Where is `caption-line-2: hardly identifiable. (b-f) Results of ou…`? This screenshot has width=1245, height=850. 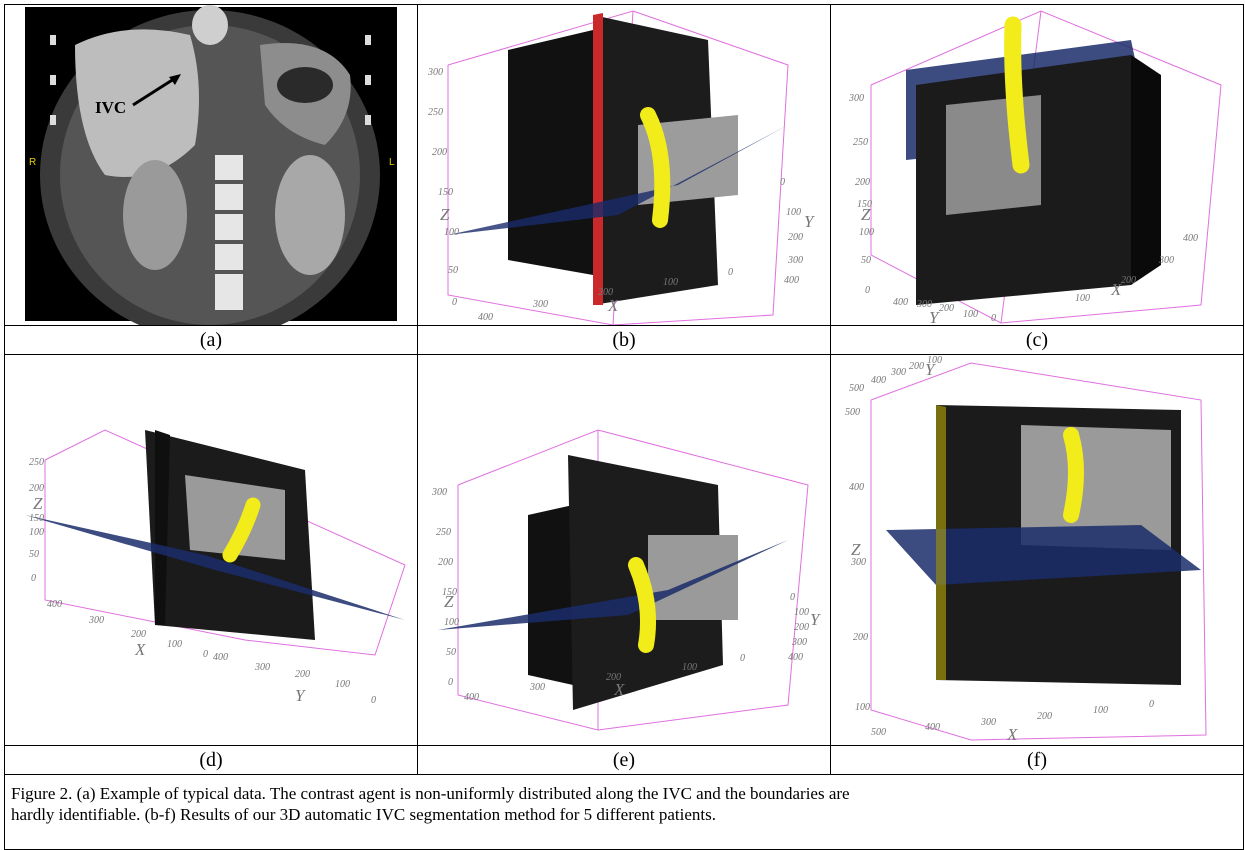 caption-line-2: hardly identifiable. (b-f) Results of ou… is located at coordinates (364, 814).